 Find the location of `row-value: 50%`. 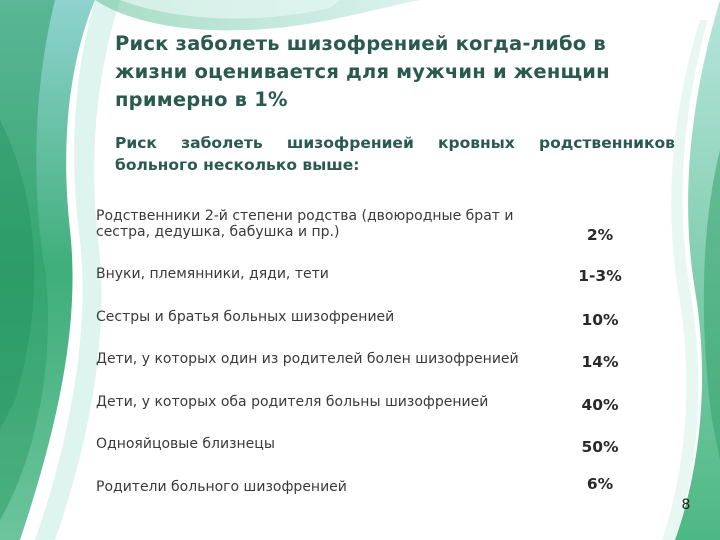

row-value: 50% is located at coordinates (600, 447).